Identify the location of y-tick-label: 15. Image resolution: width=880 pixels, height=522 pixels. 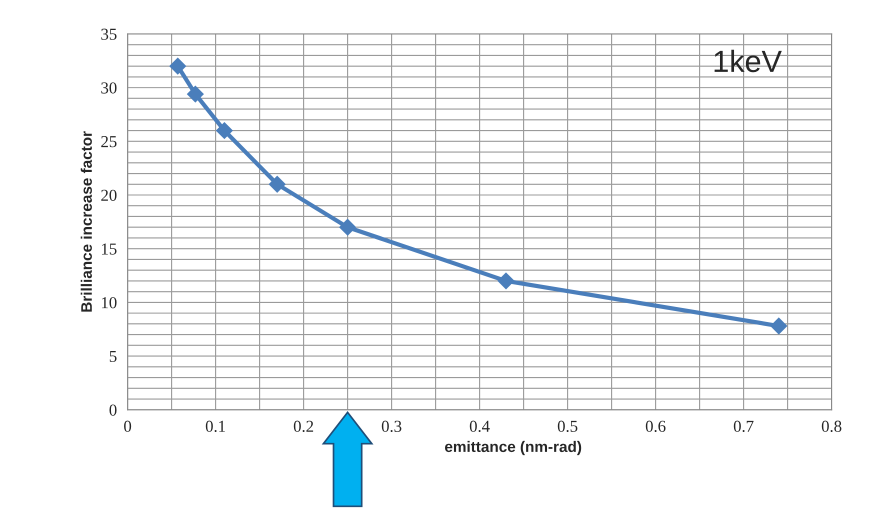
(109, 249).